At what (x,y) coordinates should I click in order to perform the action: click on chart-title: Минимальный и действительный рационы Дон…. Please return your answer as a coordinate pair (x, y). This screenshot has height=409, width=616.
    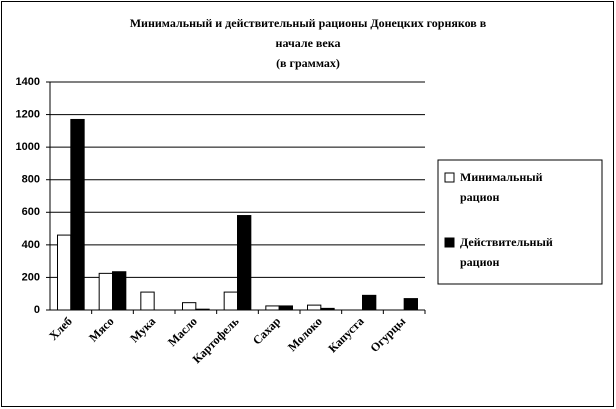
    Looking at the image, I should click on (308, 23).